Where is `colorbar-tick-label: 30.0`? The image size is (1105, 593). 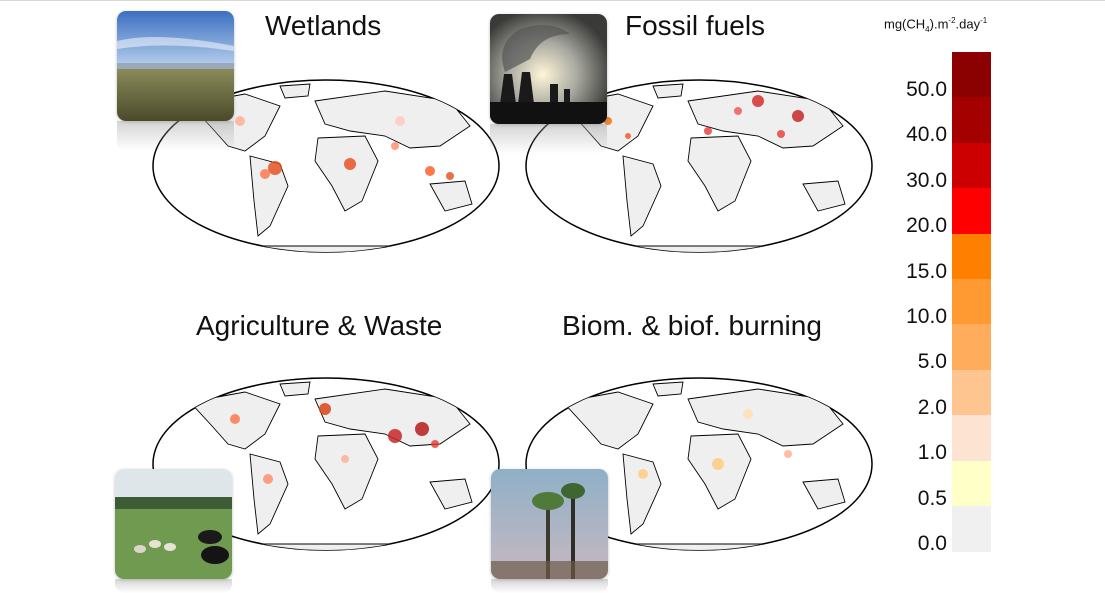 colorbar-tick-label: 30.0 is located at coordinates (926, 180).